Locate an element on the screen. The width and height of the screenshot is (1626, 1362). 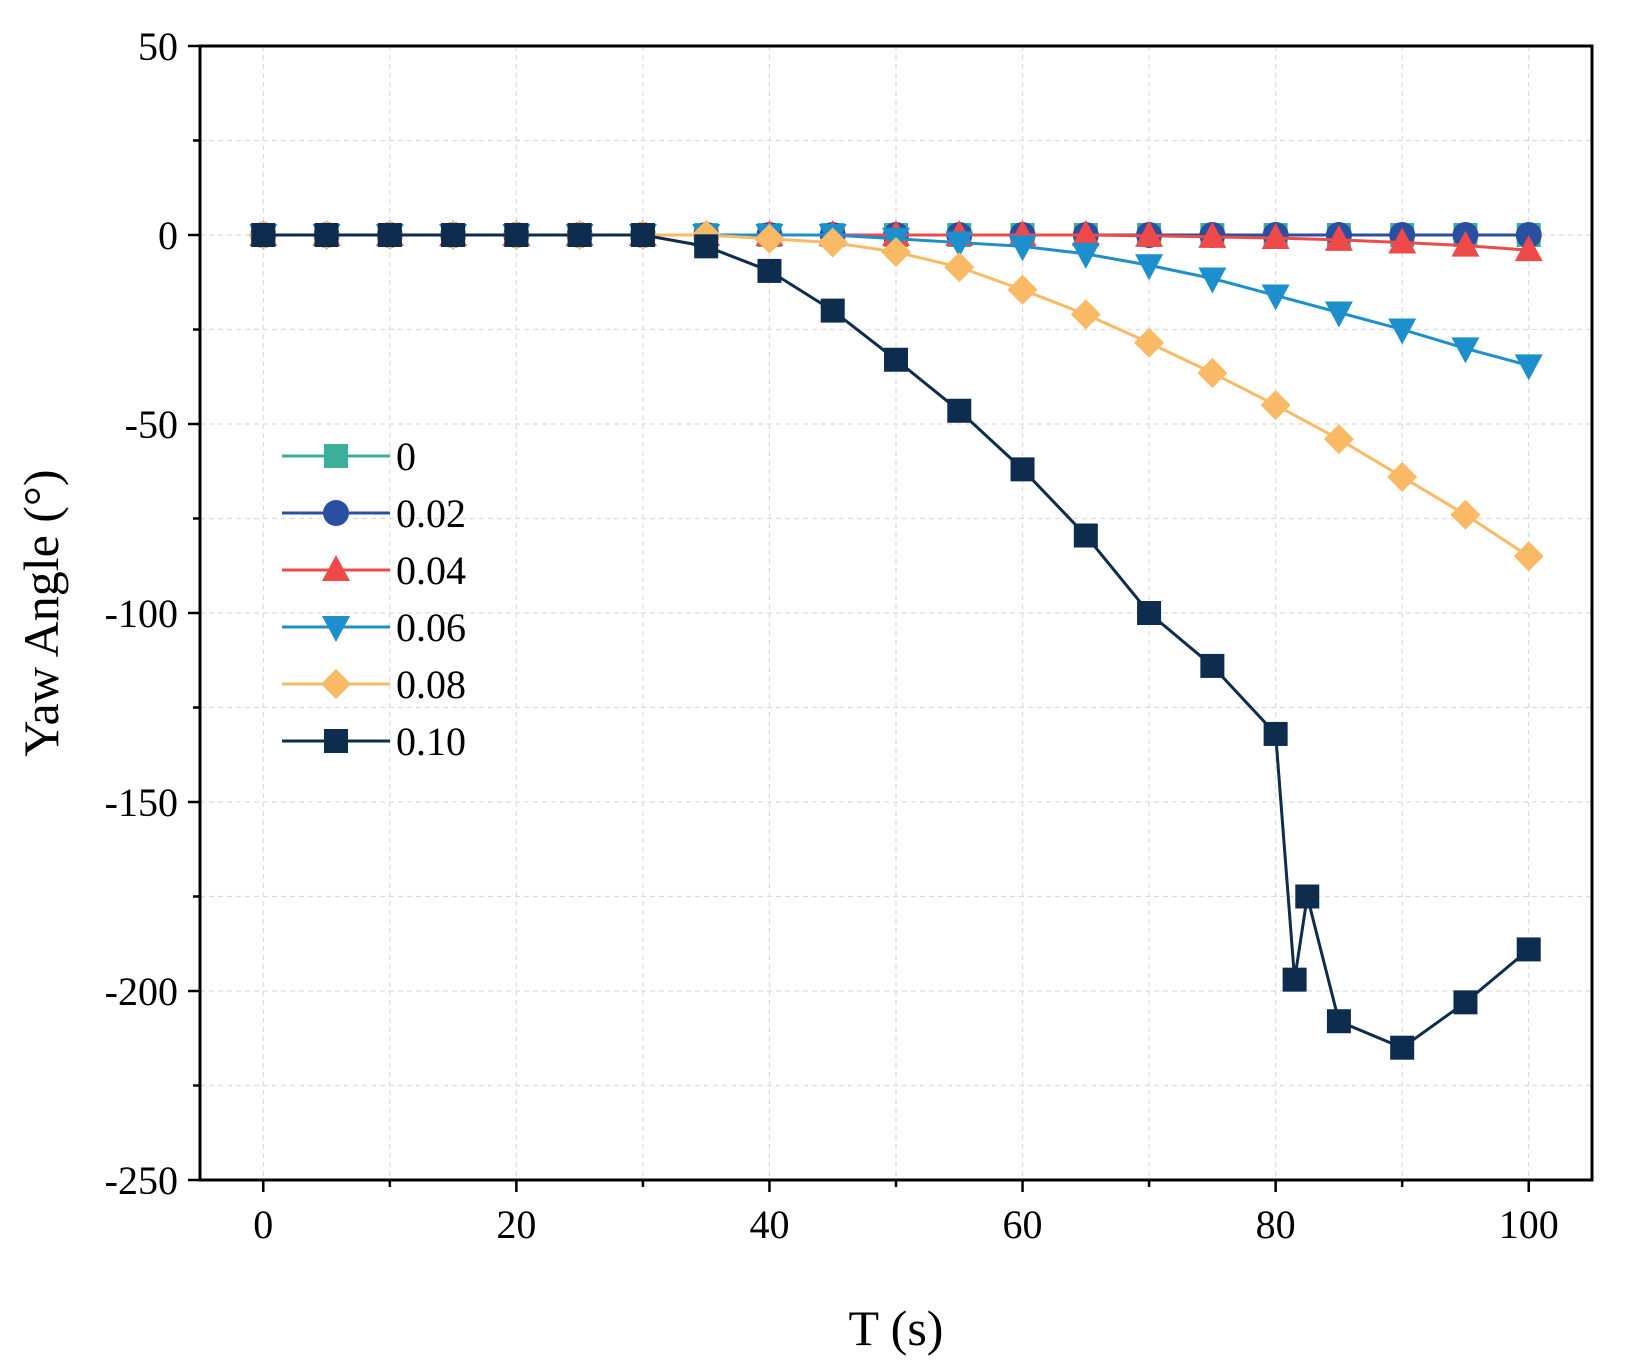
legend-item: 0.04 is located at coordinates (374, 570).